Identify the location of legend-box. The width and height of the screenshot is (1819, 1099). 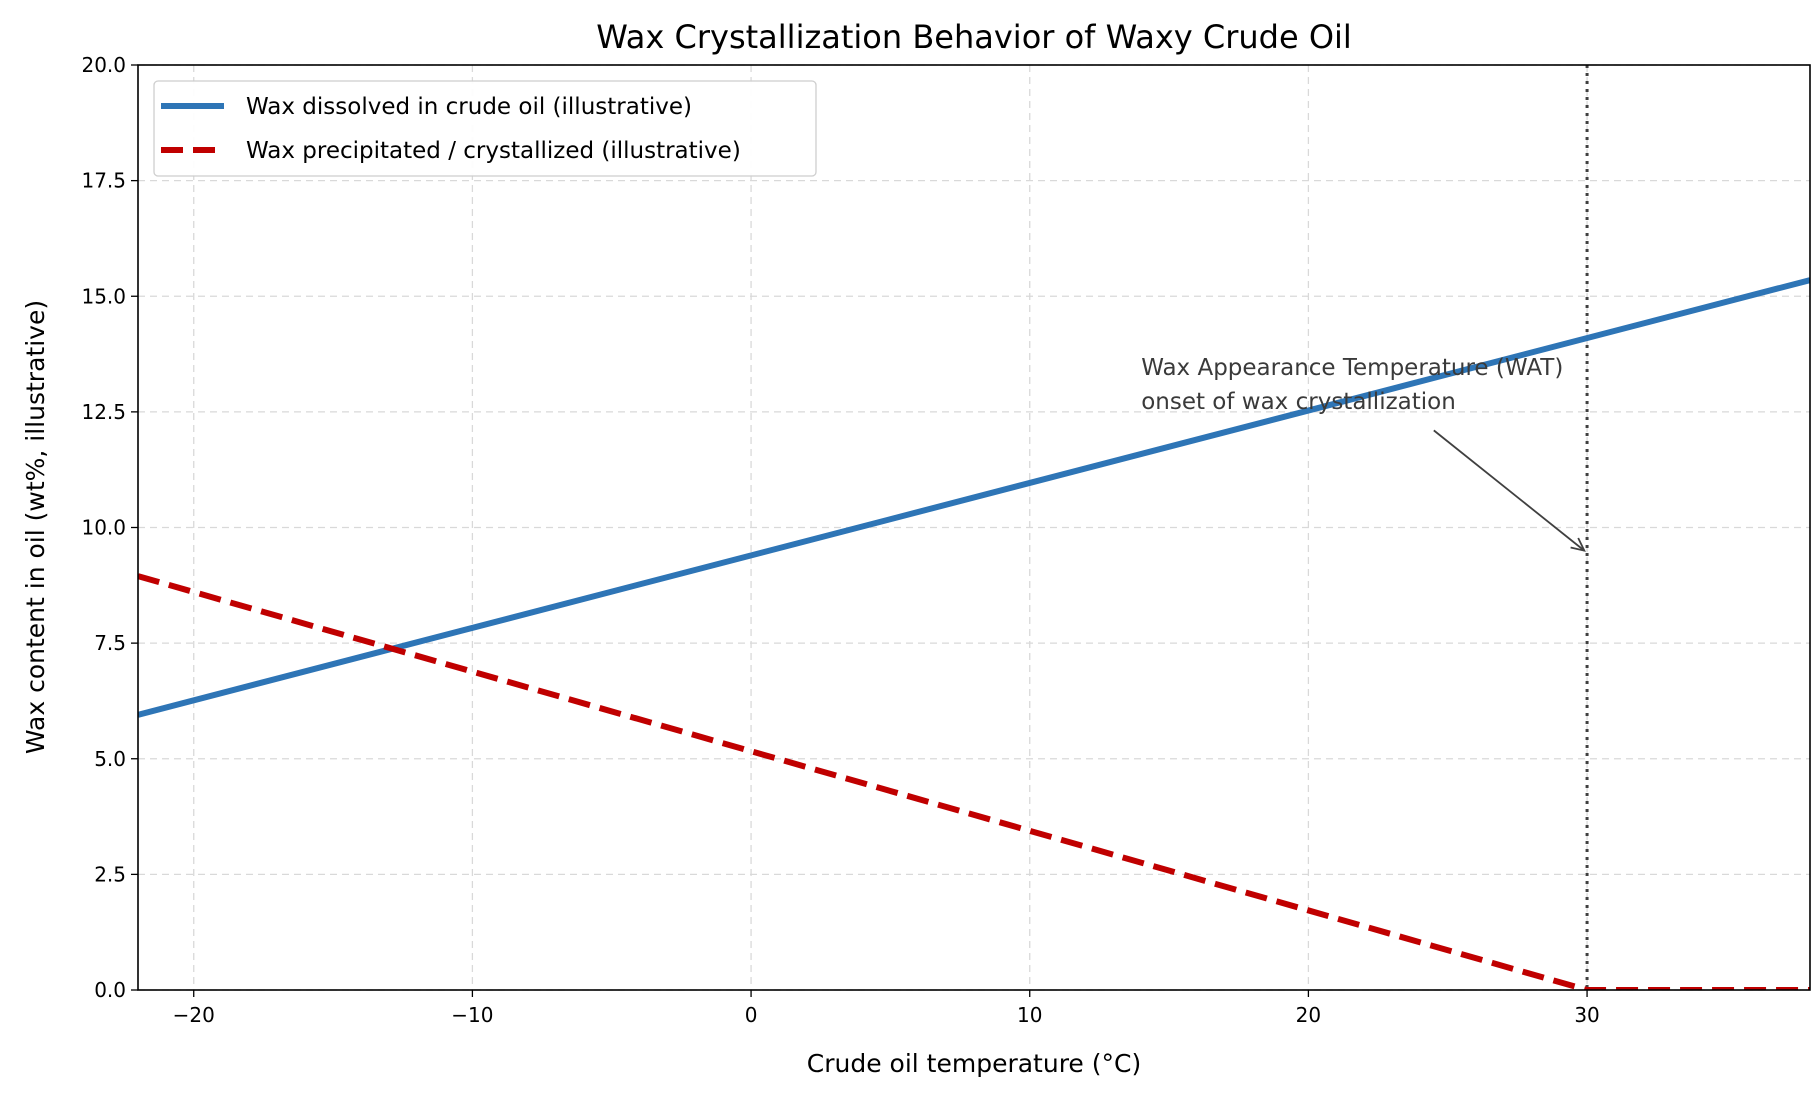
(485, 128).